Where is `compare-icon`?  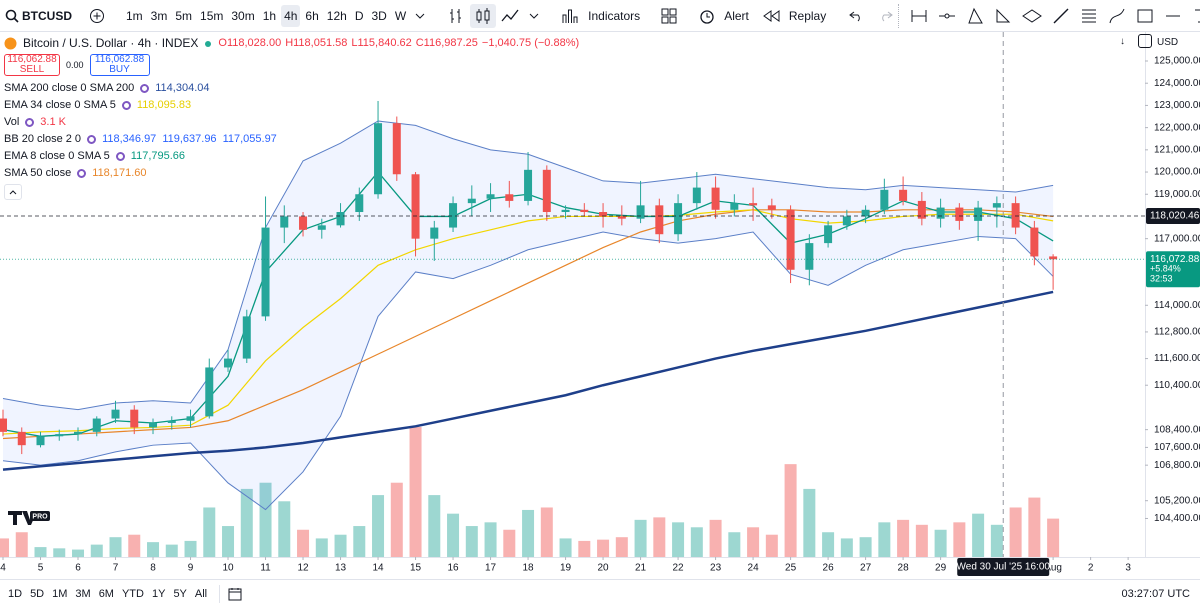
compare-icon is located at coordinates (97, 16).